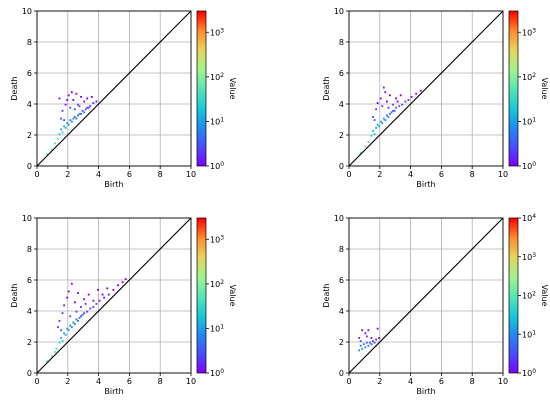 This screenshot has width=550, height=401. Describe the element at coordinates (410, 174) in the screenshot. I see `x-tick-label: 4` at that location.